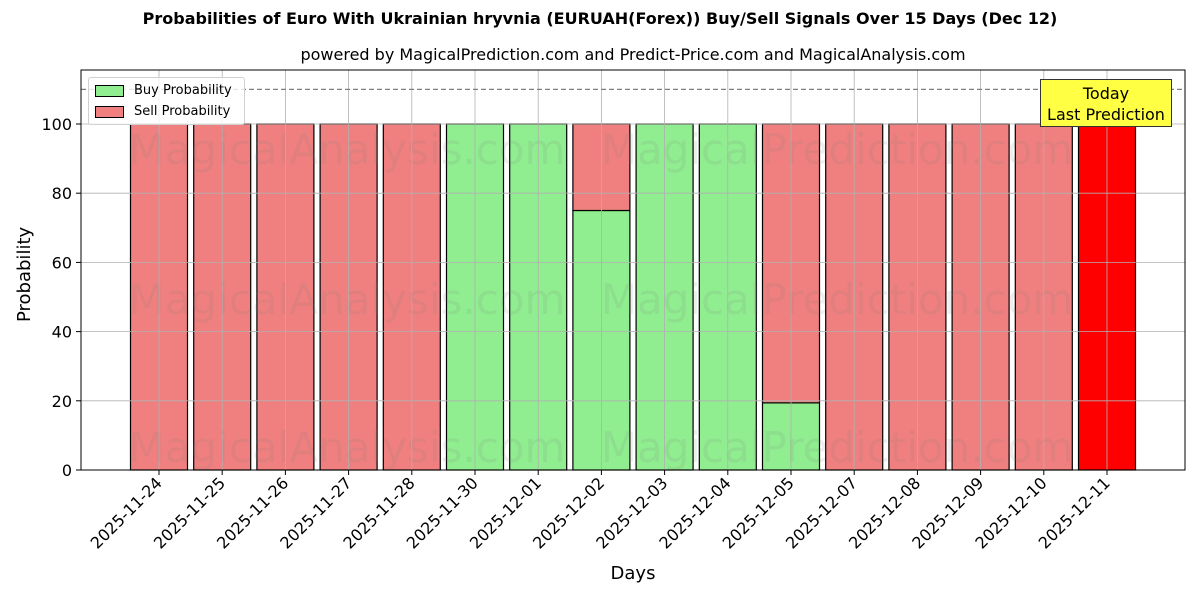 This screenshot has width=1200, height=600. Describe the element at coordinates (62, 401) in the screenshot. I see `y-tick-label: 20` at that location.